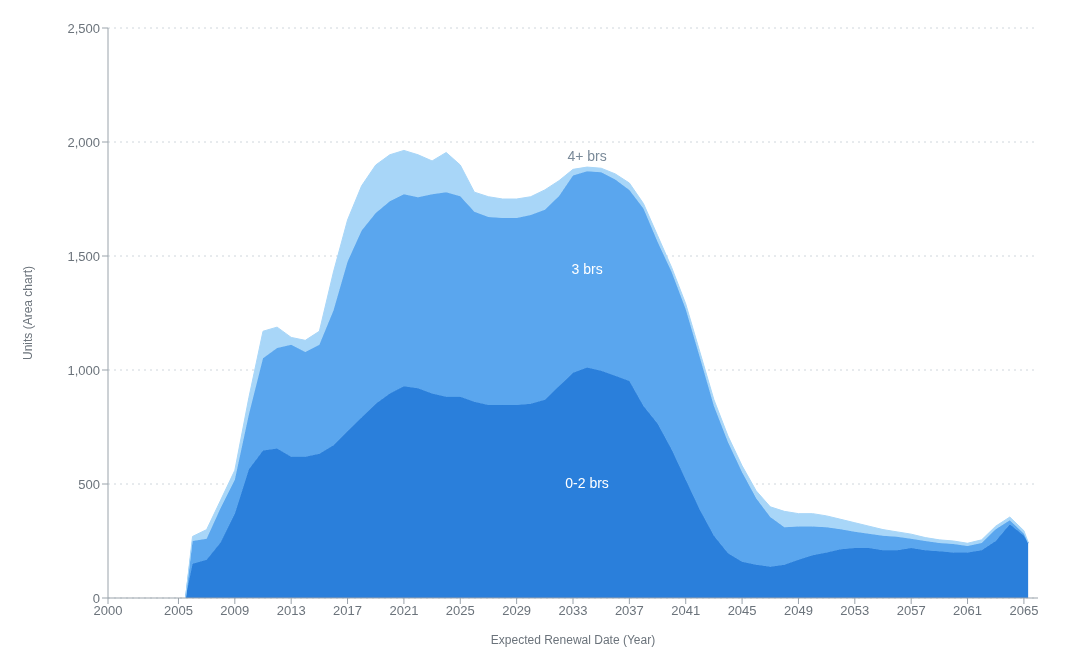  Describe the element at coordinates (573, 611) in the screenshot. I see `x-tick-label: 2033` at that location.